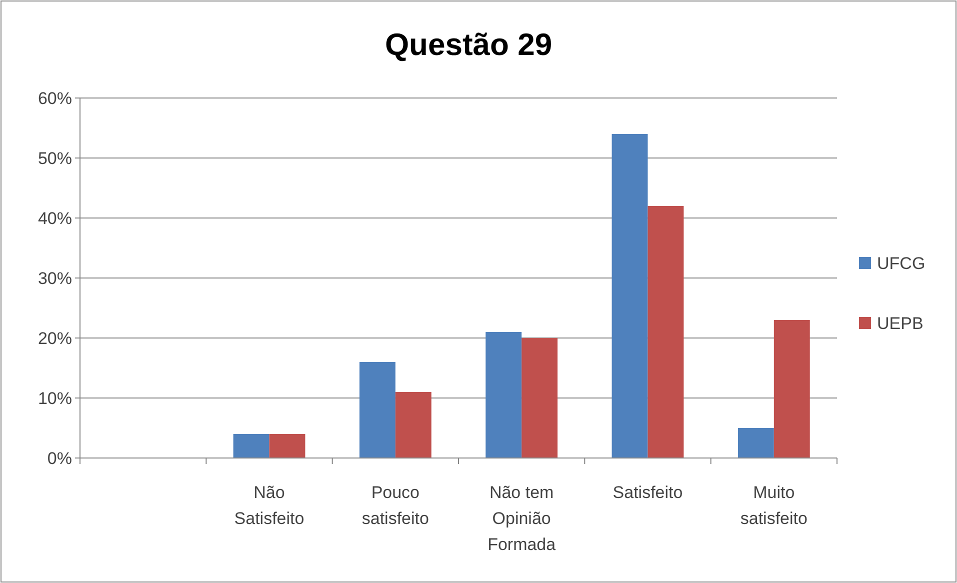 The height and width of the screenshot is (583, 957). Describe the element at coordinates (522, 518) in the screenshot. I see `x-tick-label: Não tem Opinião Formada` at that location.